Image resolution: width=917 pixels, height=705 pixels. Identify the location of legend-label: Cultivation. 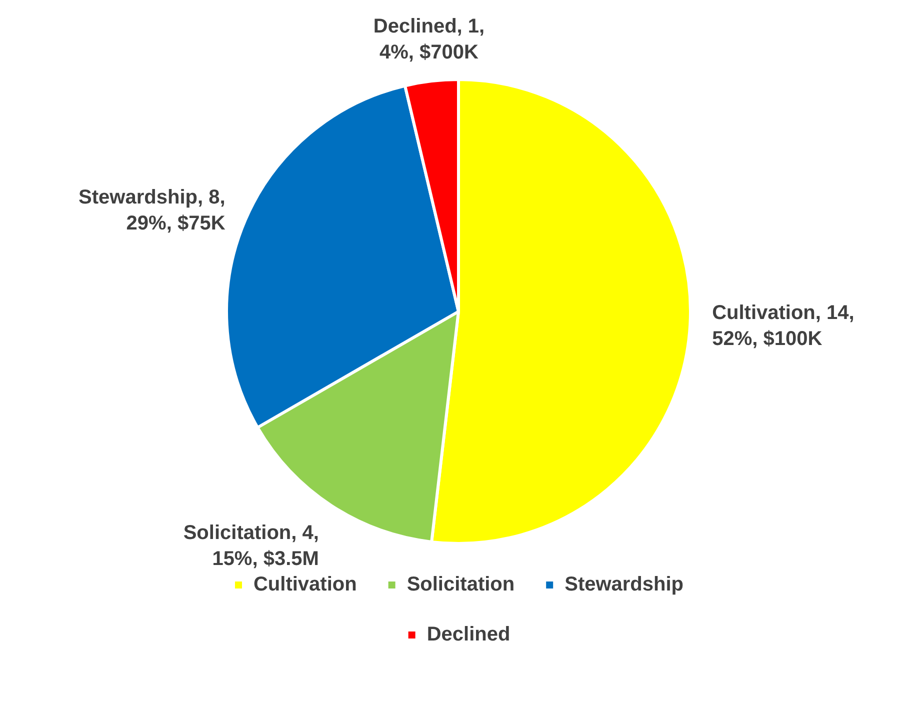
(305, 585).